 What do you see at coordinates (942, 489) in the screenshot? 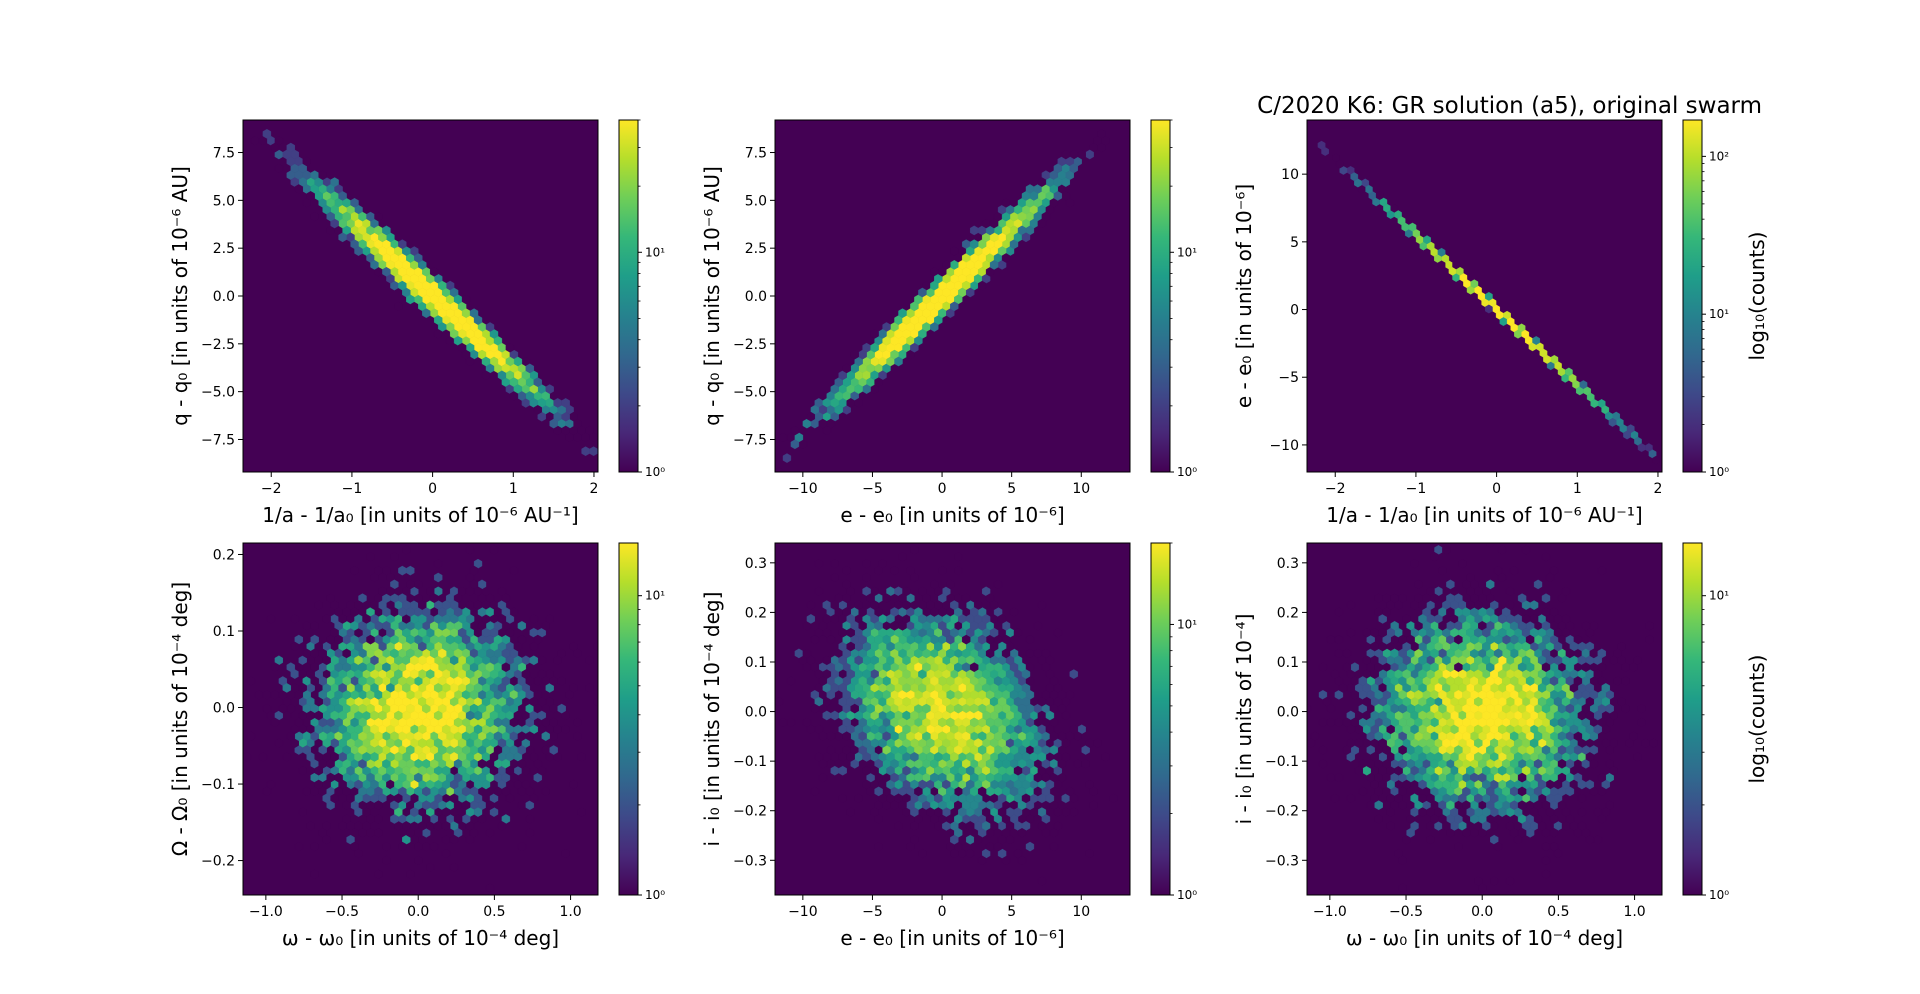
I see `x-tick-label: 0` at bounding box center [942, 489].